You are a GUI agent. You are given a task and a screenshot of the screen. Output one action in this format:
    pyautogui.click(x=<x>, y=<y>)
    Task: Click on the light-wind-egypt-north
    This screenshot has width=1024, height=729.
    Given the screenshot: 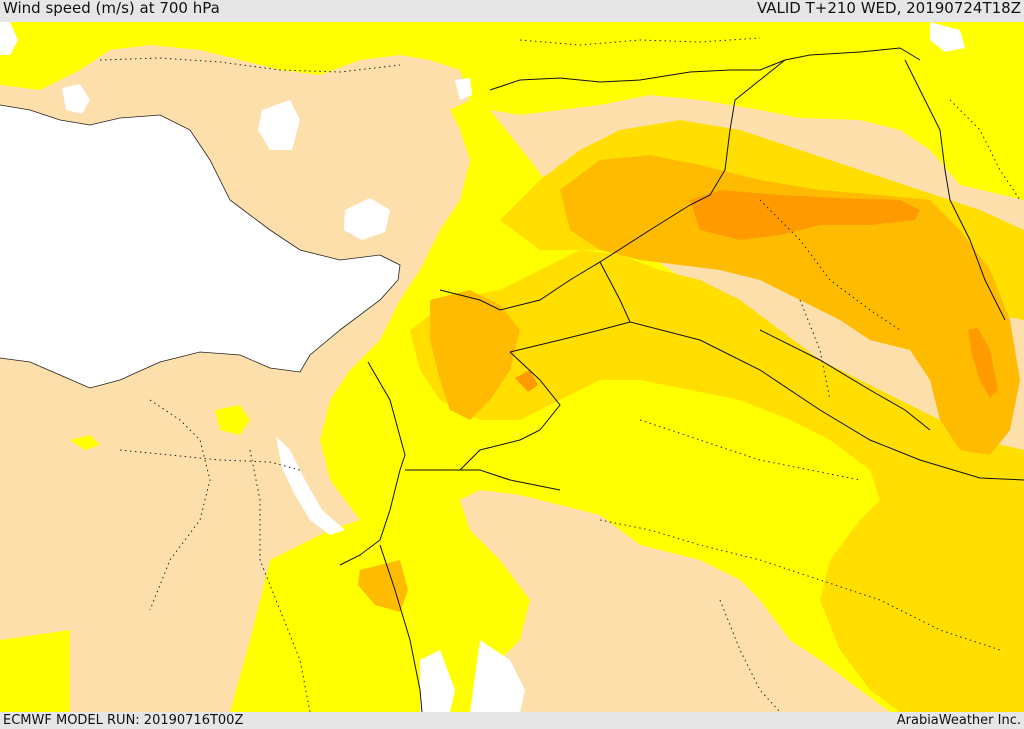 What is the action you would take?
    pyautogui.click(x=85, y=442)
    